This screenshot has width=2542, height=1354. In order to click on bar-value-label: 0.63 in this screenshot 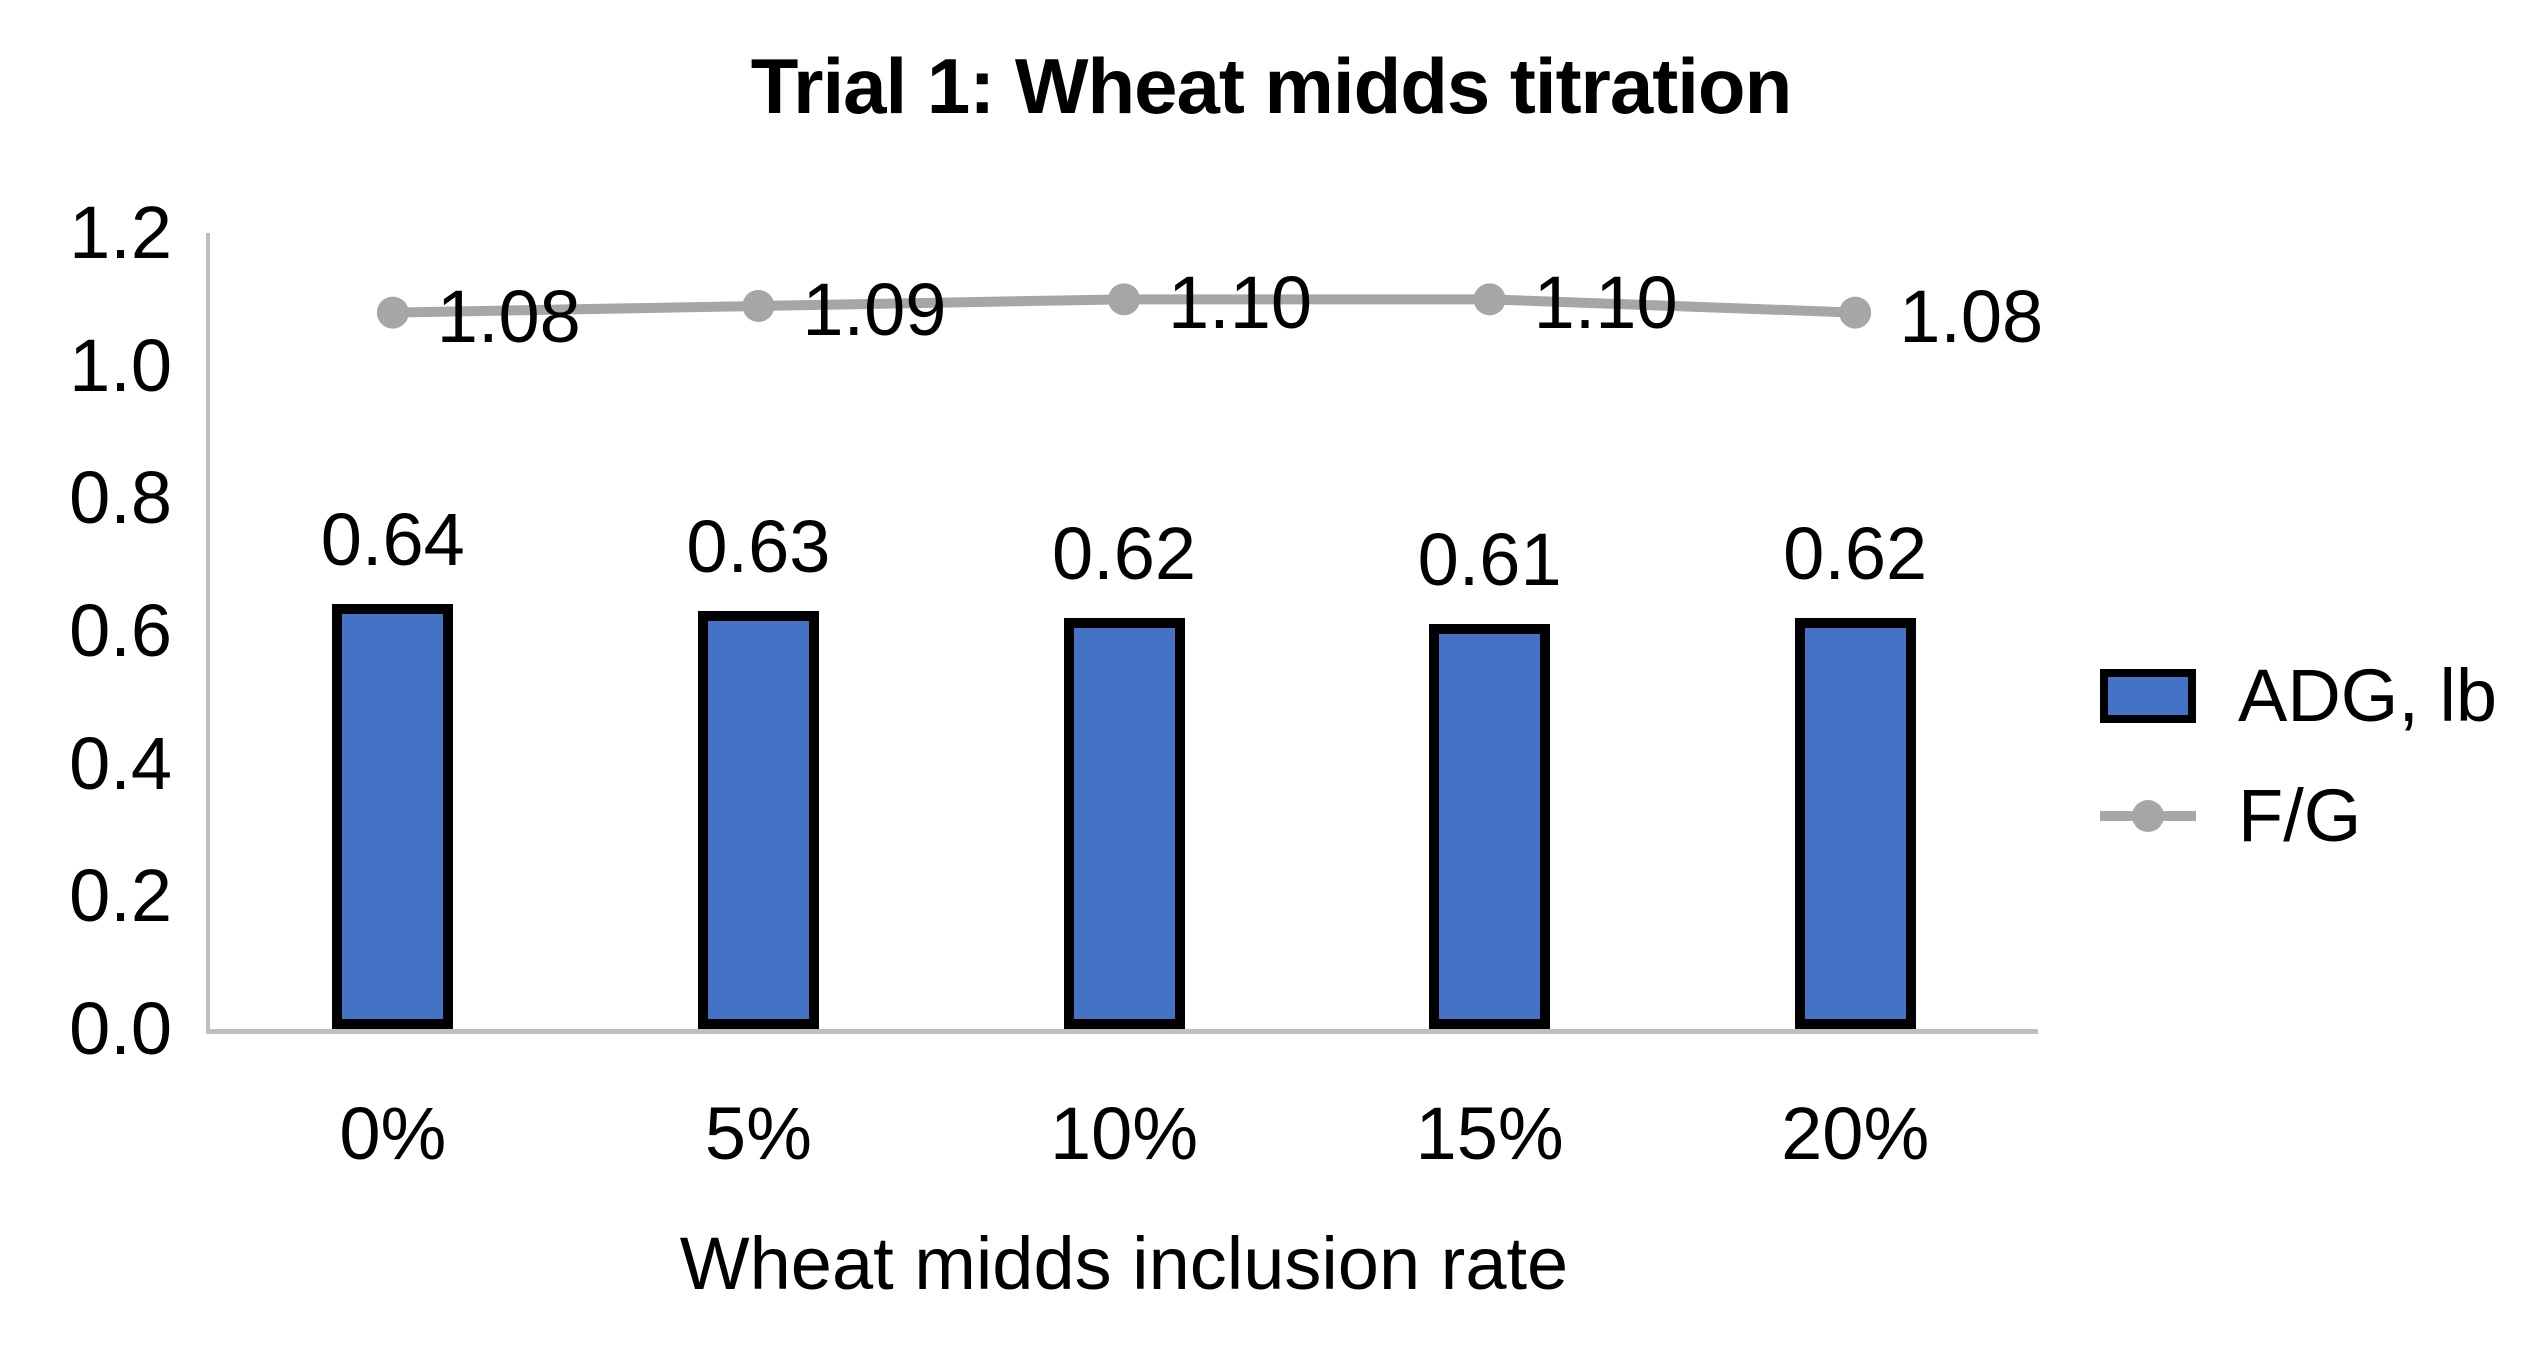, I will do `click(758, 547)`.